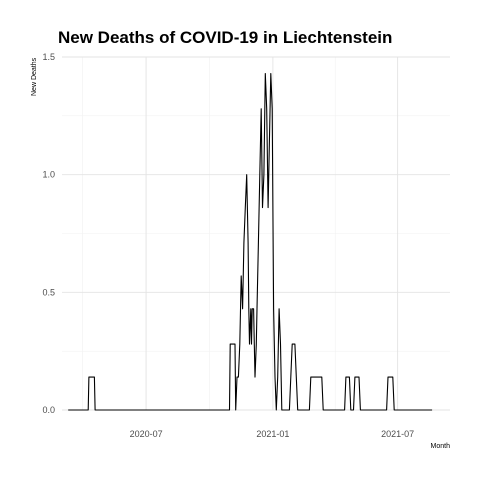 The width and height of the screenshot is (480, 480). I want to click on x-tick-label: 2020-07, so click(146, 434).